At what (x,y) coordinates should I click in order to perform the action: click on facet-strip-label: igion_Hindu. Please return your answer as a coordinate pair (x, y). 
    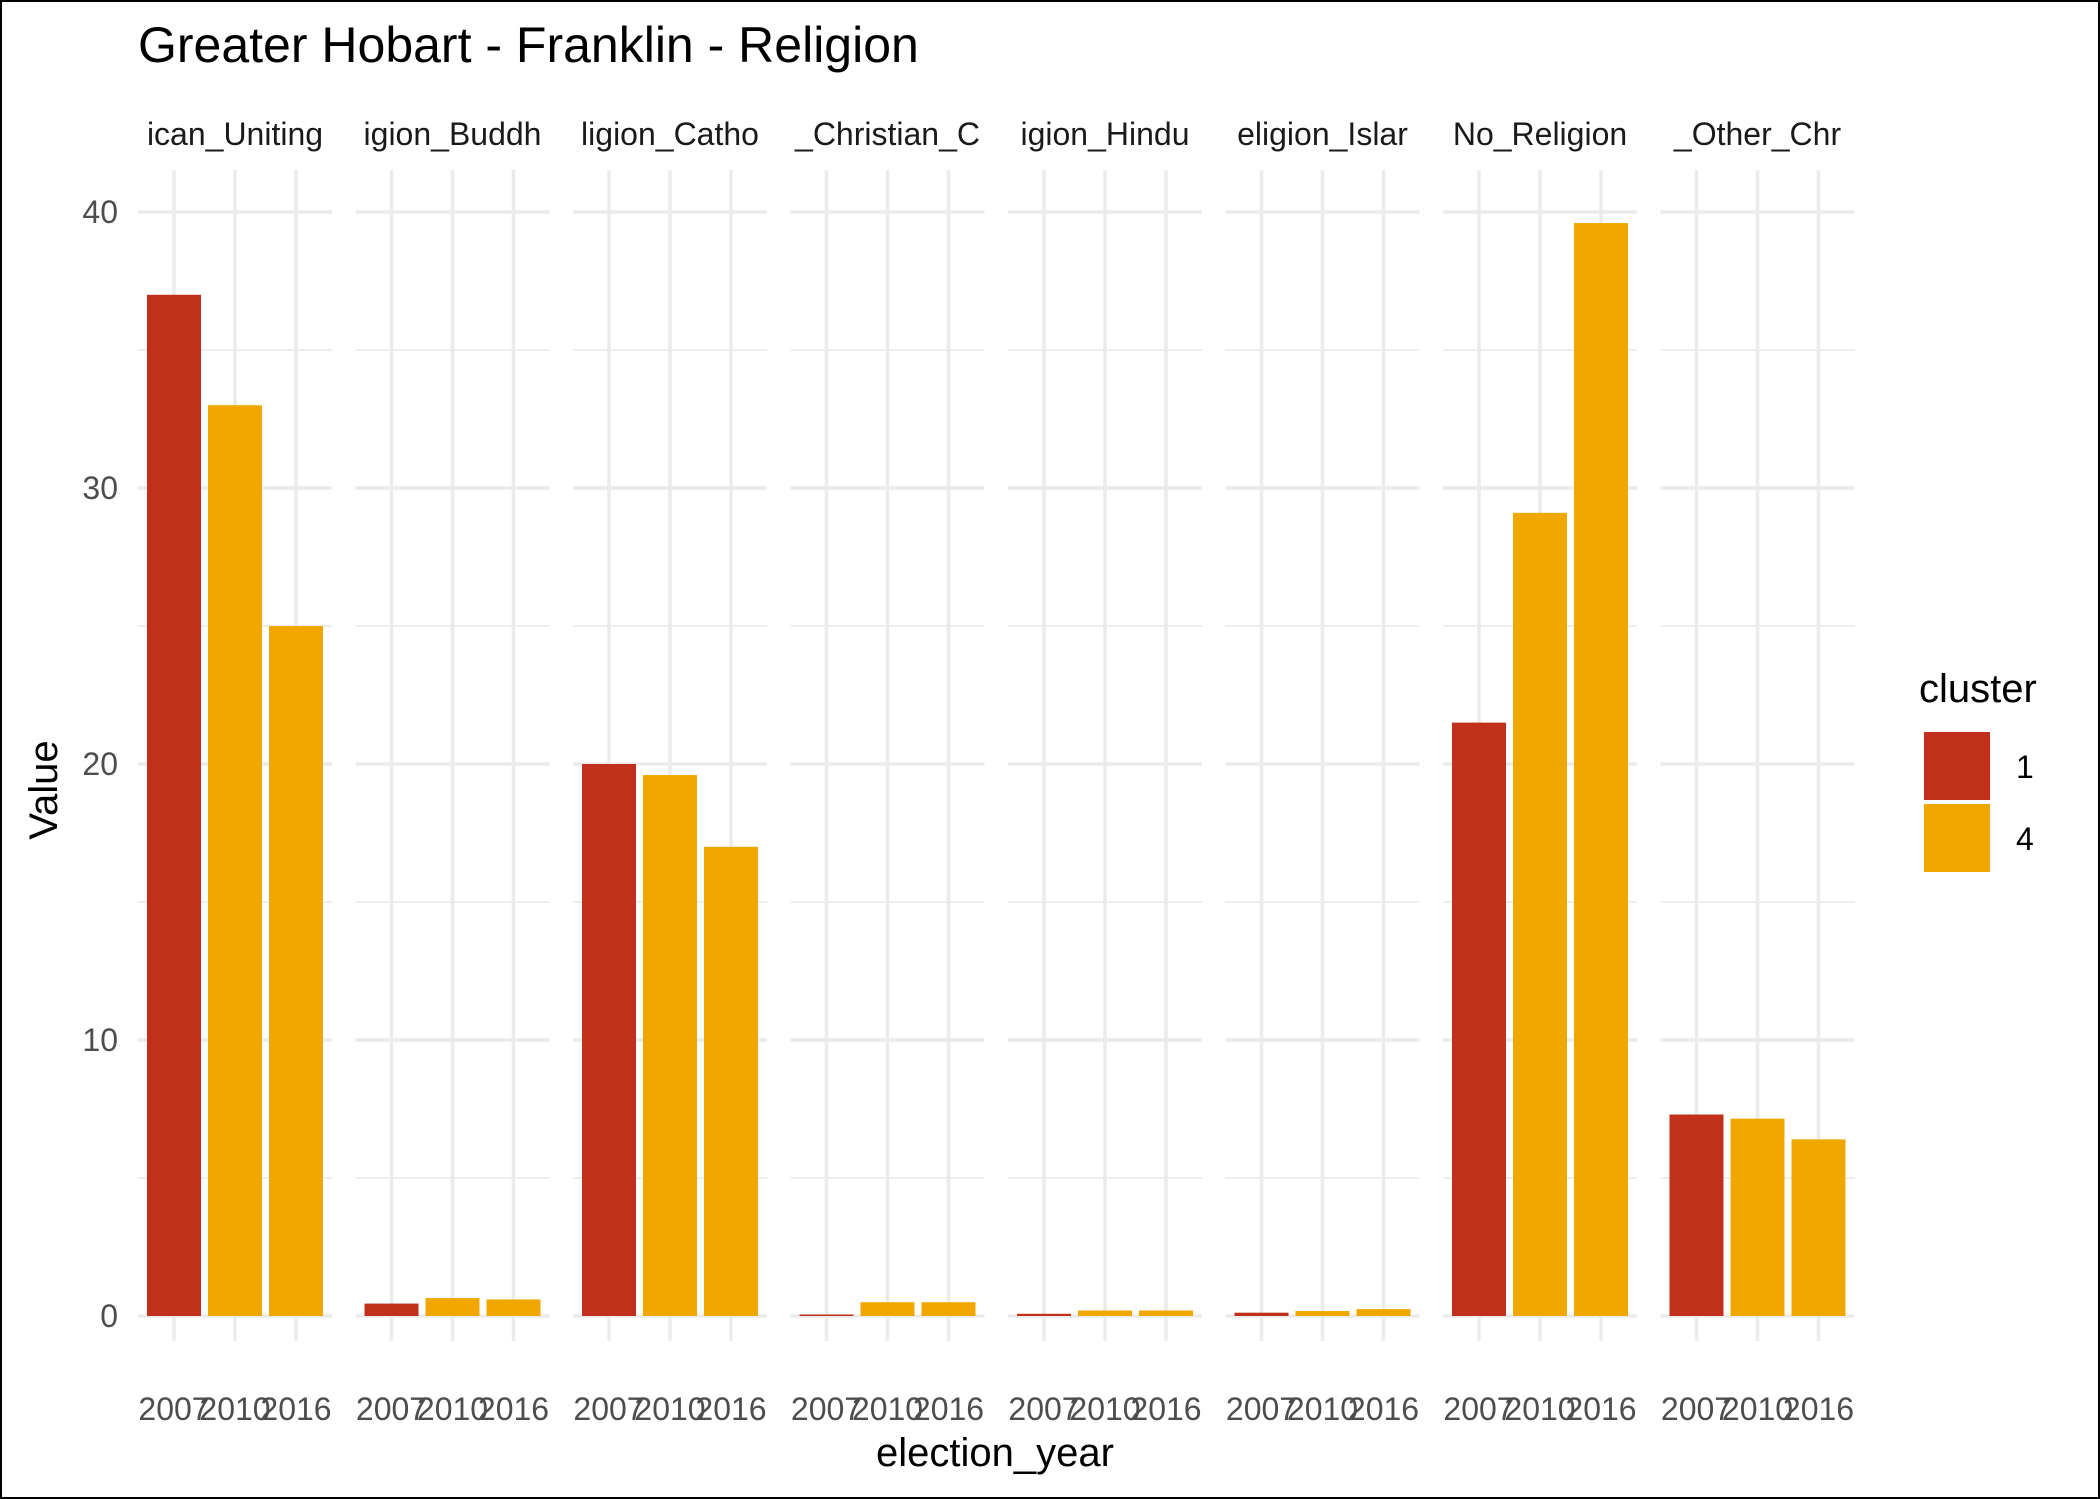
    Looking at the image, I should click on (1104, 134).